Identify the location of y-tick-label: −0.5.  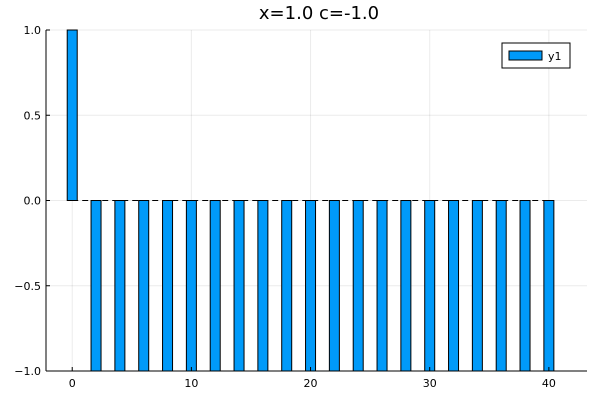
(27, 286).